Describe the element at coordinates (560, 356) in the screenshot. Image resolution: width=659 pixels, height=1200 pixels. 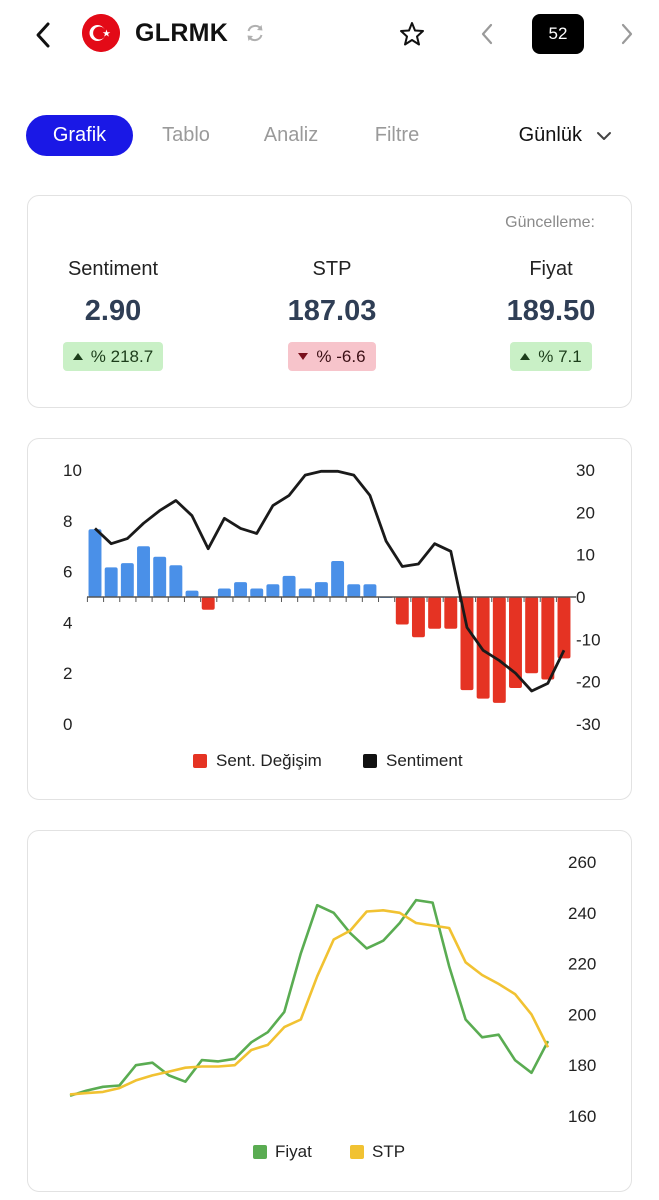
I see `change-text: % 7.1` at that location.